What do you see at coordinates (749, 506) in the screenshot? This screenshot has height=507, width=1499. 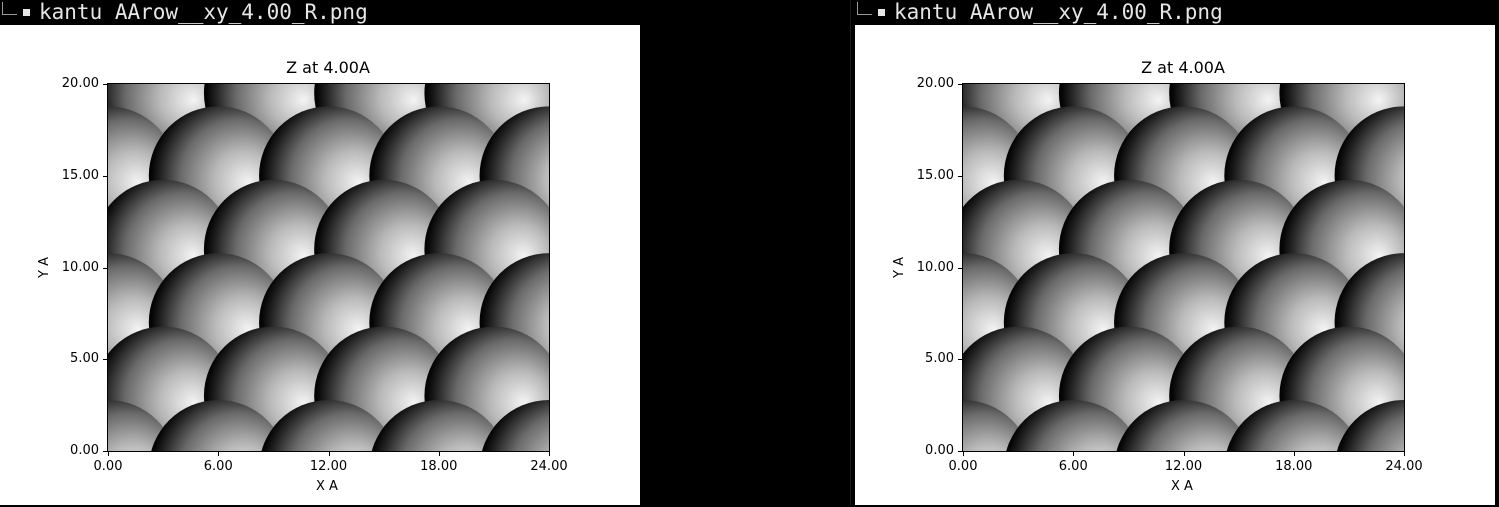 I see `bottom-rule` at bounding box center [749, 506].